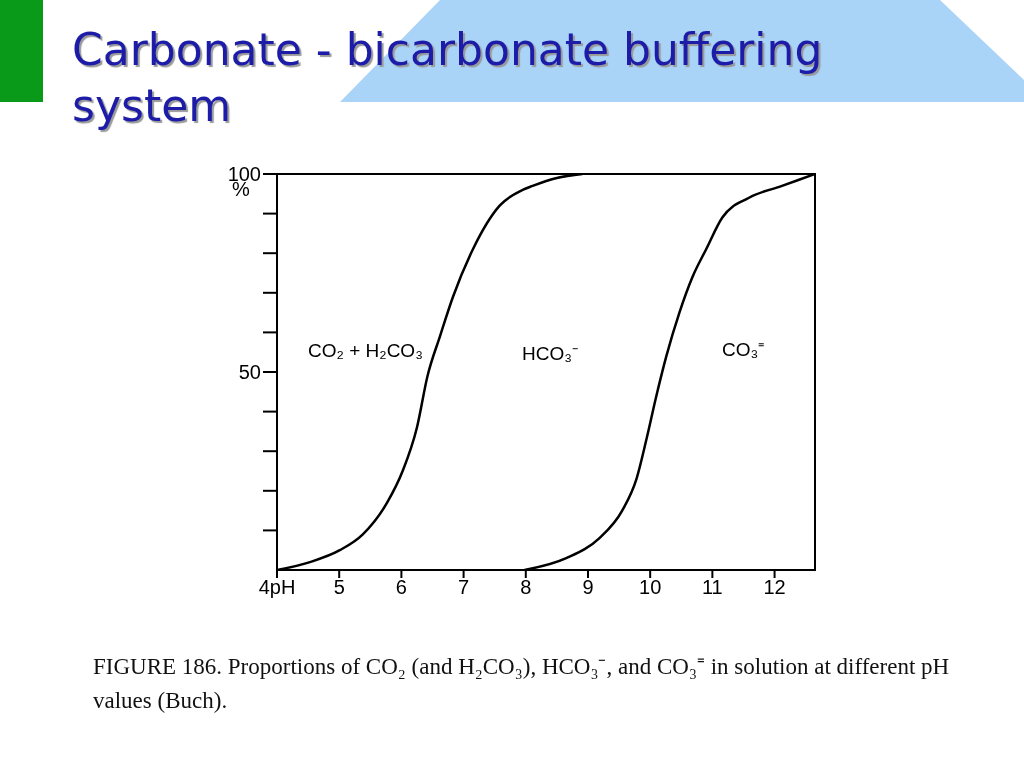 The width and height of the screenshot is (1024, 768). Describe the element at coordinates (448, 78) in the screenshot. I see `chart-title: Carbonate - bicarbonate buffering system` at that location.